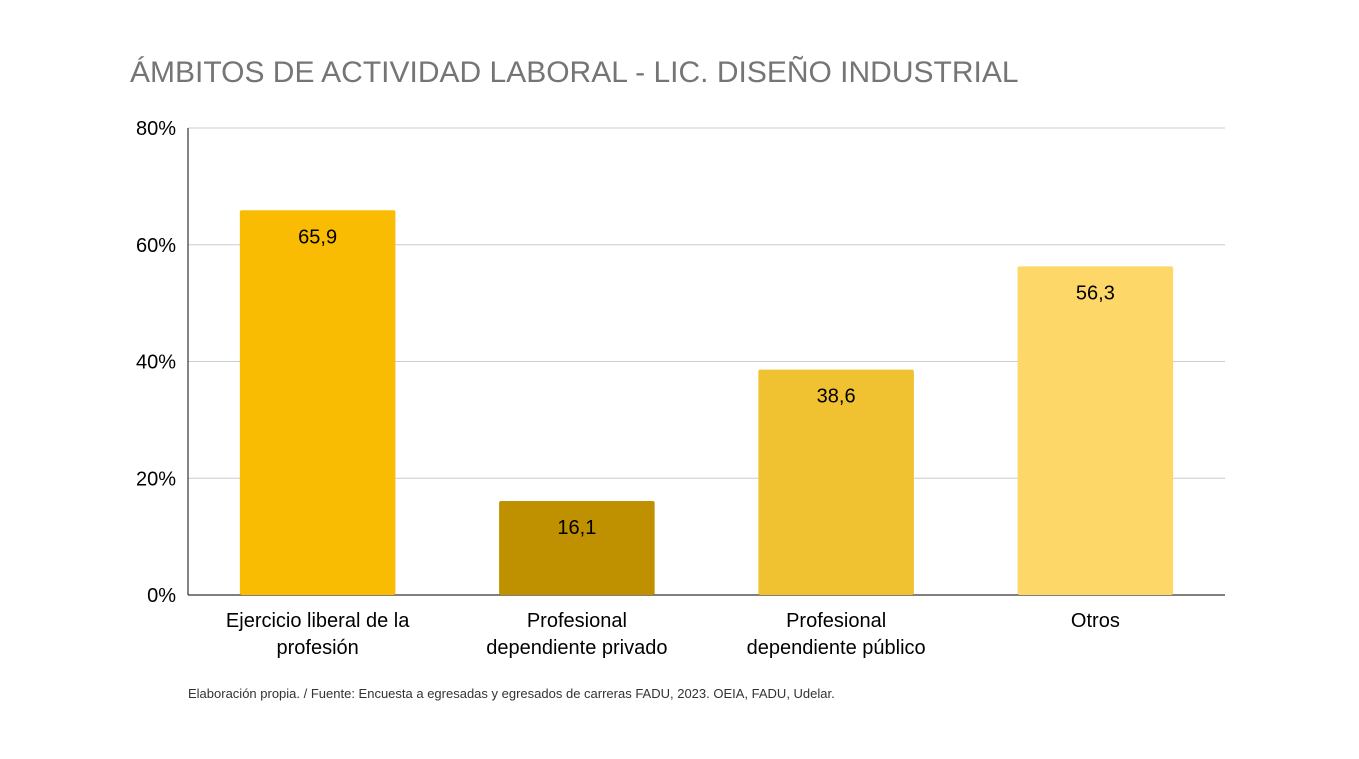 This screenshot has height=759, width=1359. Describe the element at coordinates (1095, 621) in the screenshot. I see `category-label: Otros` at that location.